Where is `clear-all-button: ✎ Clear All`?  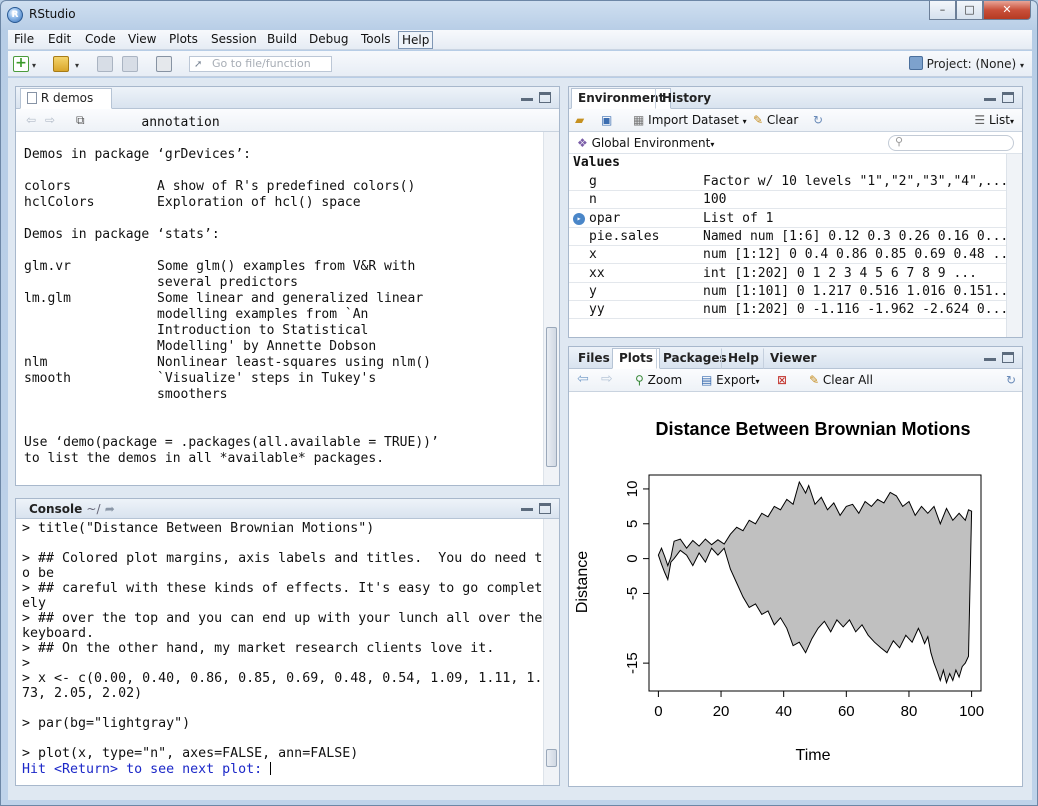 clear-all-button: ✎ Clear All is located at coordinates (841, 380).